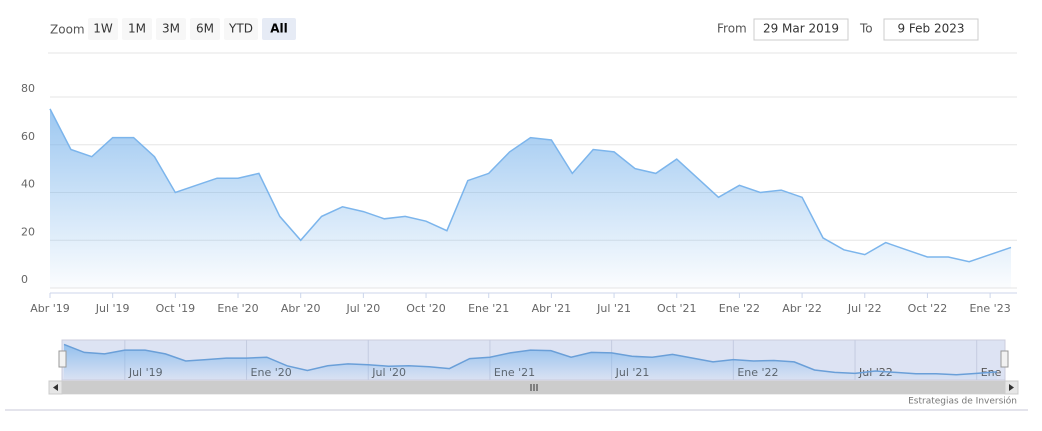 The height and width of the screenshot is (431, 1042). I want to click on from-input, so click(801, 29).